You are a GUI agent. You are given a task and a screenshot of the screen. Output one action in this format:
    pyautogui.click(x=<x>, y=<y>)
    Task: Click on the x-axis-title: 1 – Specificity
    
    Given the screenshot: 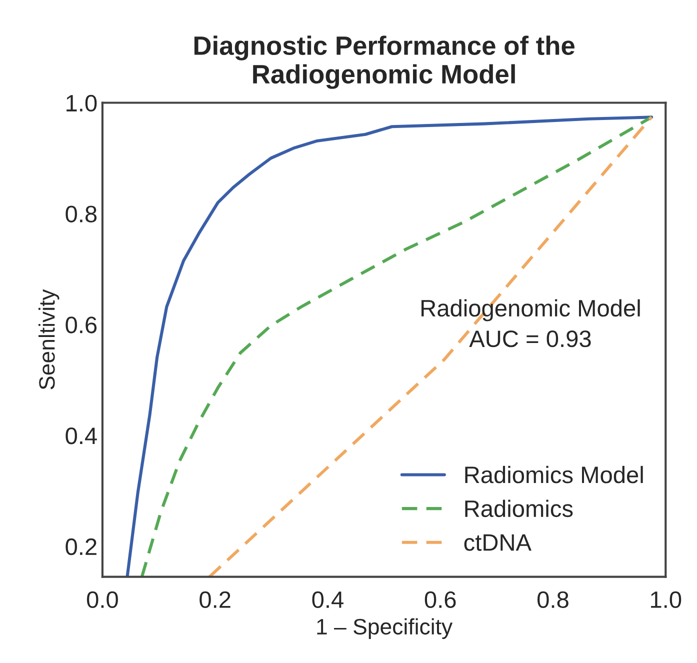 What is the action you would take?
    pyautogui.click(x=385, y=628)
    